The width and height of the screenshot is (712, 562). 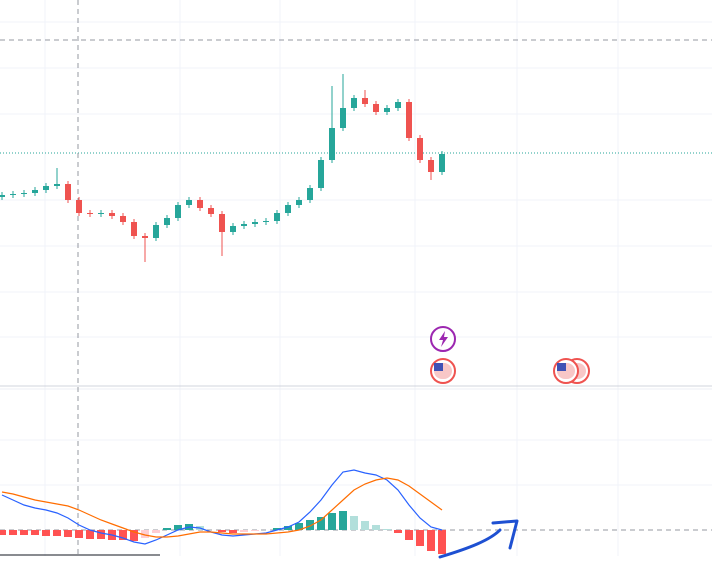 What do you see at coordinates (478, 539) in the screenshot?
I see `drawing-arrow` at bounding box center [478, 539].